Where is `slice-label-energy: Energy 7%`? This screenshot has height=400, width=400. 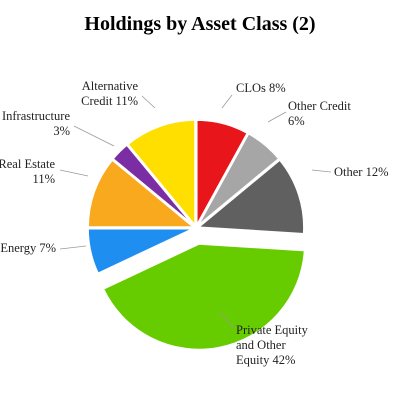
slice-label-energy: Energy 7% is located at coordinates (28, 248).